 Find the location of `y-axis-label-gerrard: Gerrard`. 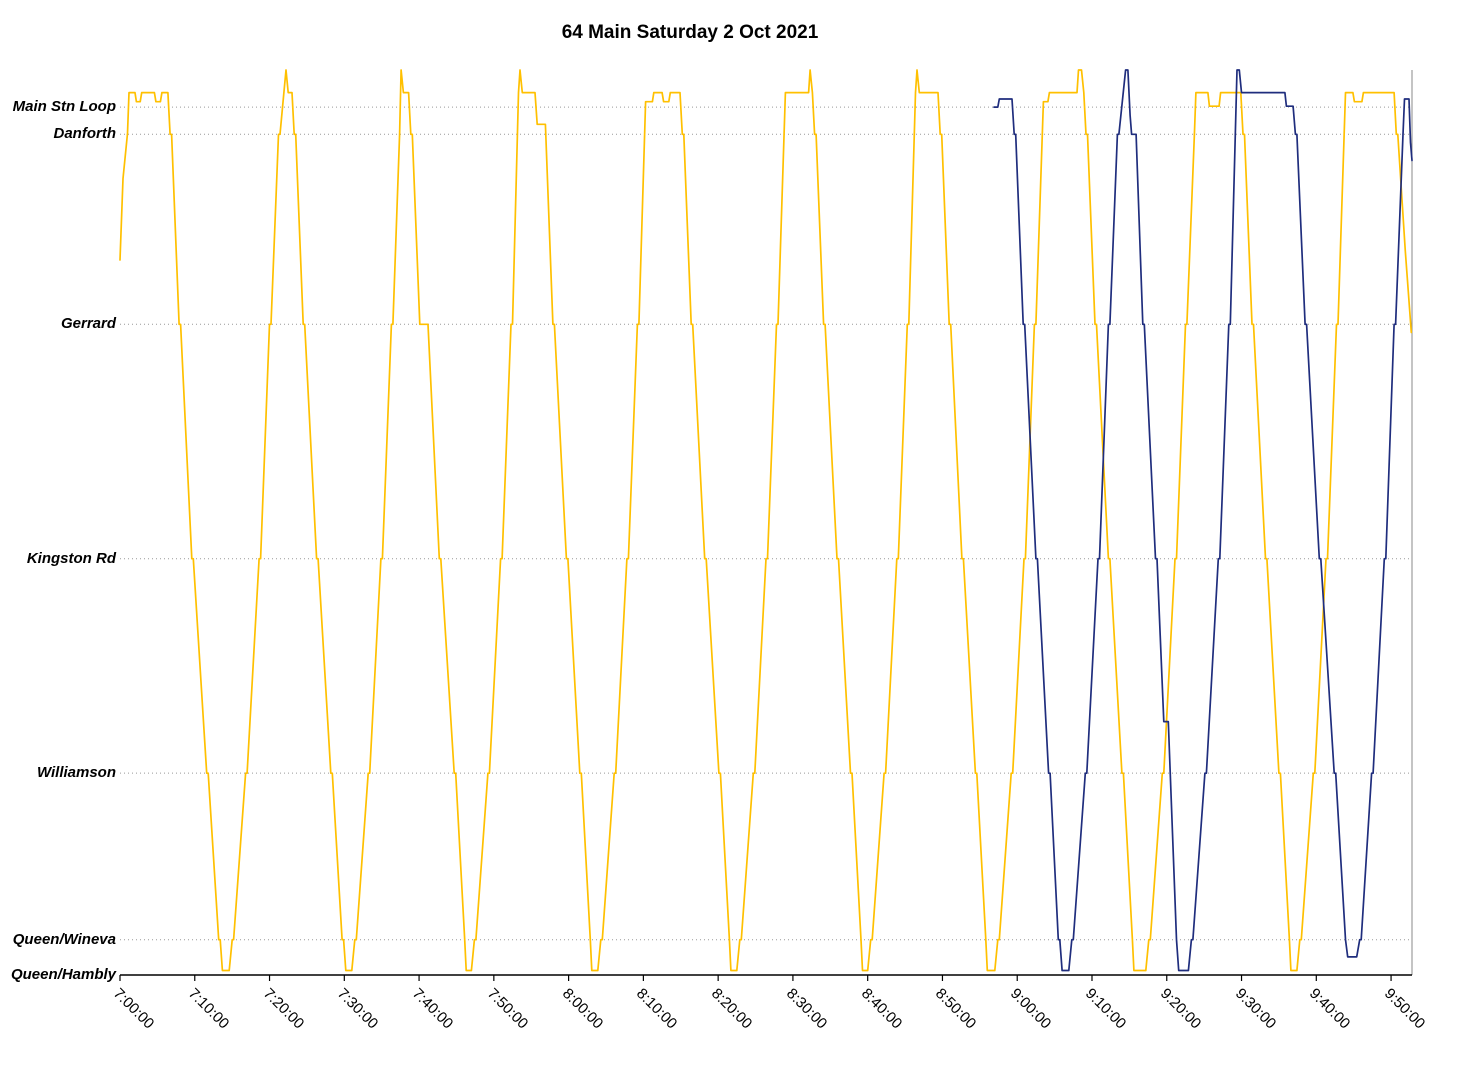

y-axis-label-gerrard: Gerrard is located at coordinates (88, 324).